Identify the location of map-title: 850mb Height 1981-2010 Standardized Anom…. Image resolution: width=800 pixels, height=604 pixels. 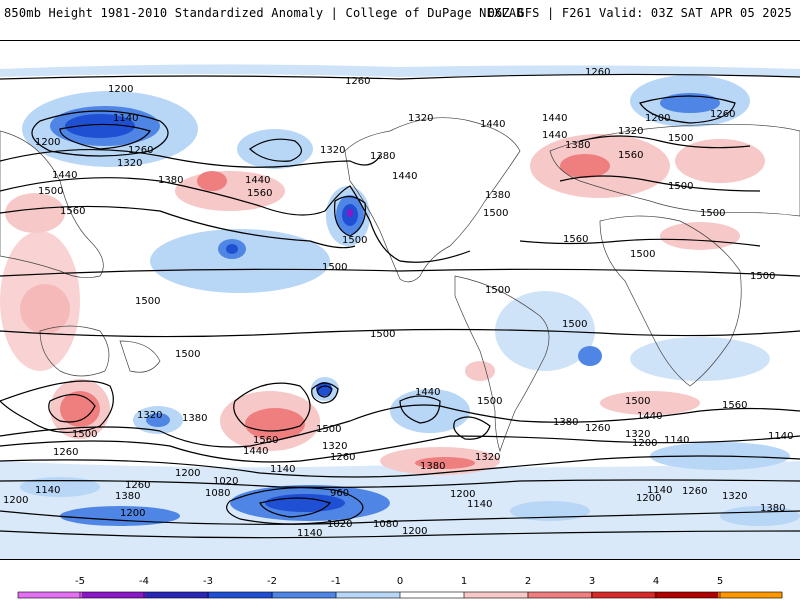
(264, 13).